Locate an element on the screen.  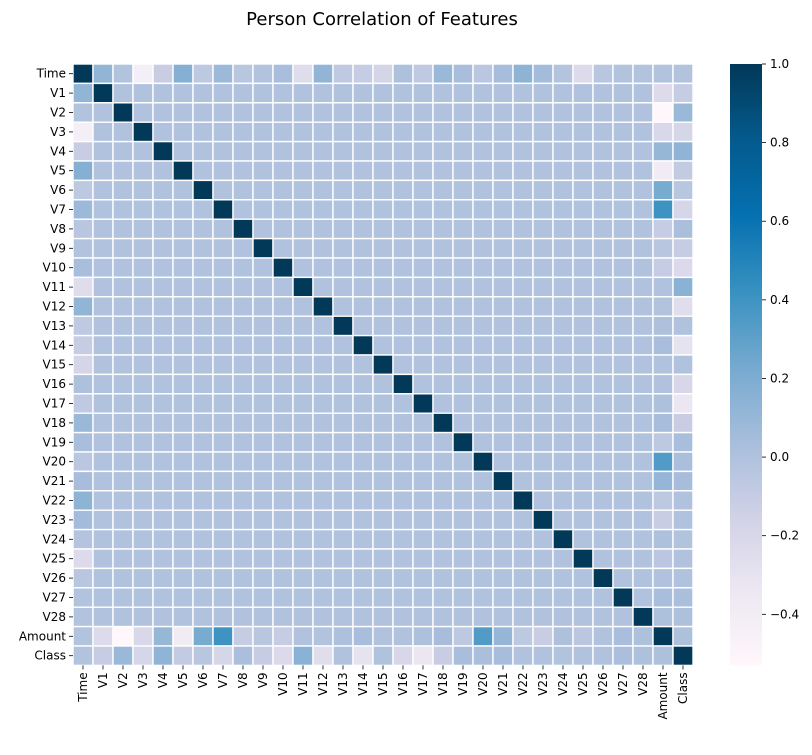
y-tick-label: Amount is located at coordinates (42, 636).